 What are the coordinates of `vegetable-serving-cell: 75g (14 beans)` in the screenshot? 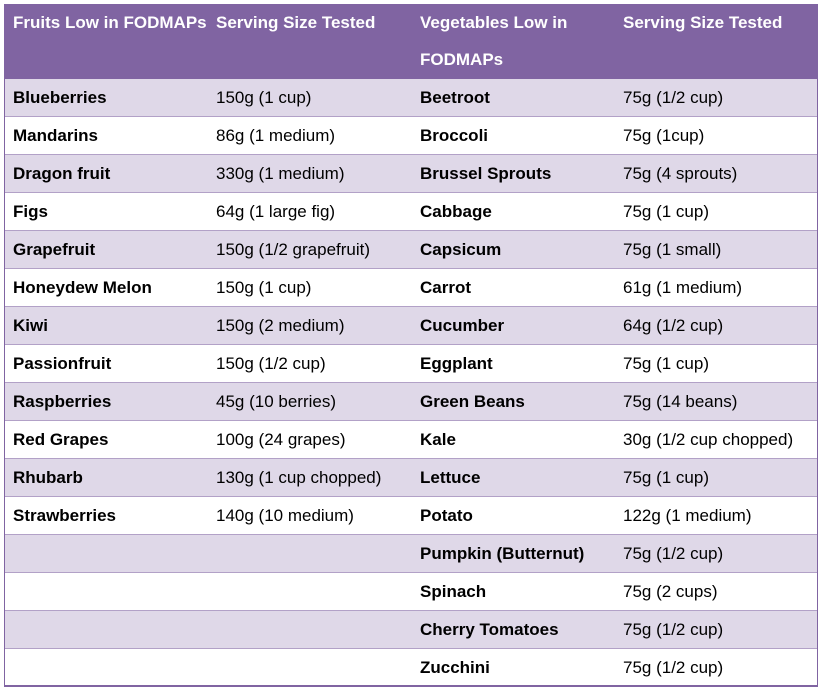 It's located at (716, 401).